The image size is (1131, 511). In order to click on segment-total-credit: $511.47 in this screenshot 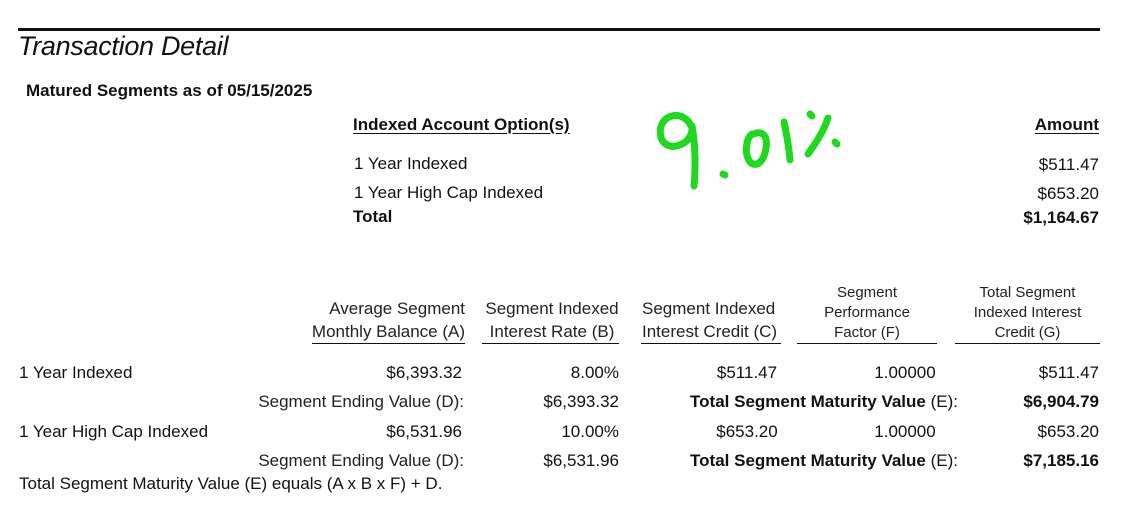, I will do `click(1068, 372)`.